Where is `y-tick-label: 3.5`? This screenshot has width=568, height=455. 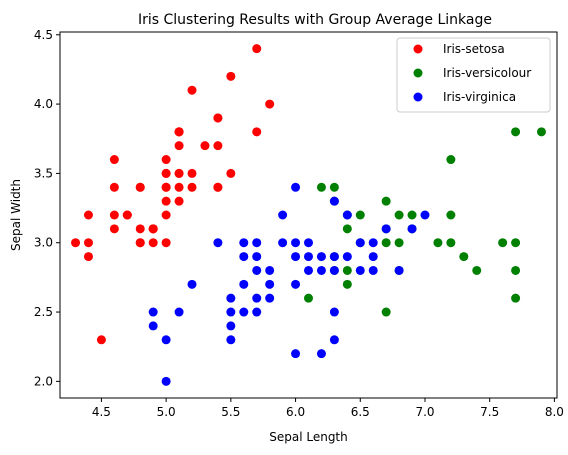 y-tick-label: 3.5 is located at coordinates (43, 173).